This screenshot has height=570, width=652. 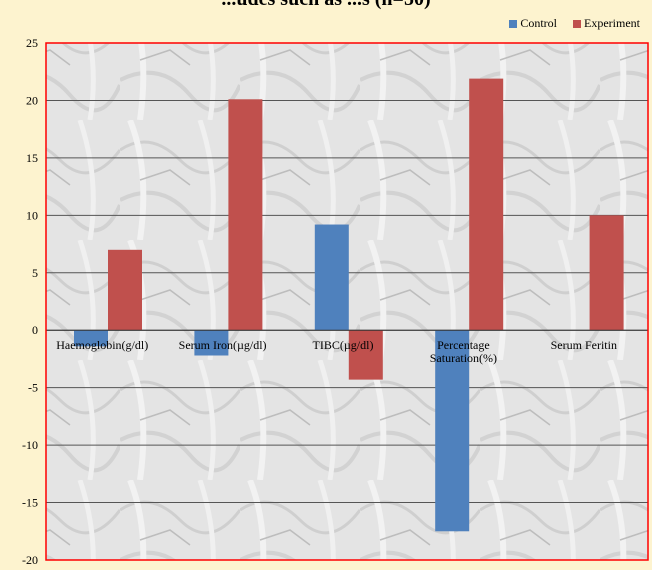 I want to click on y-tick-label: 5, so click(x=35, y=273).